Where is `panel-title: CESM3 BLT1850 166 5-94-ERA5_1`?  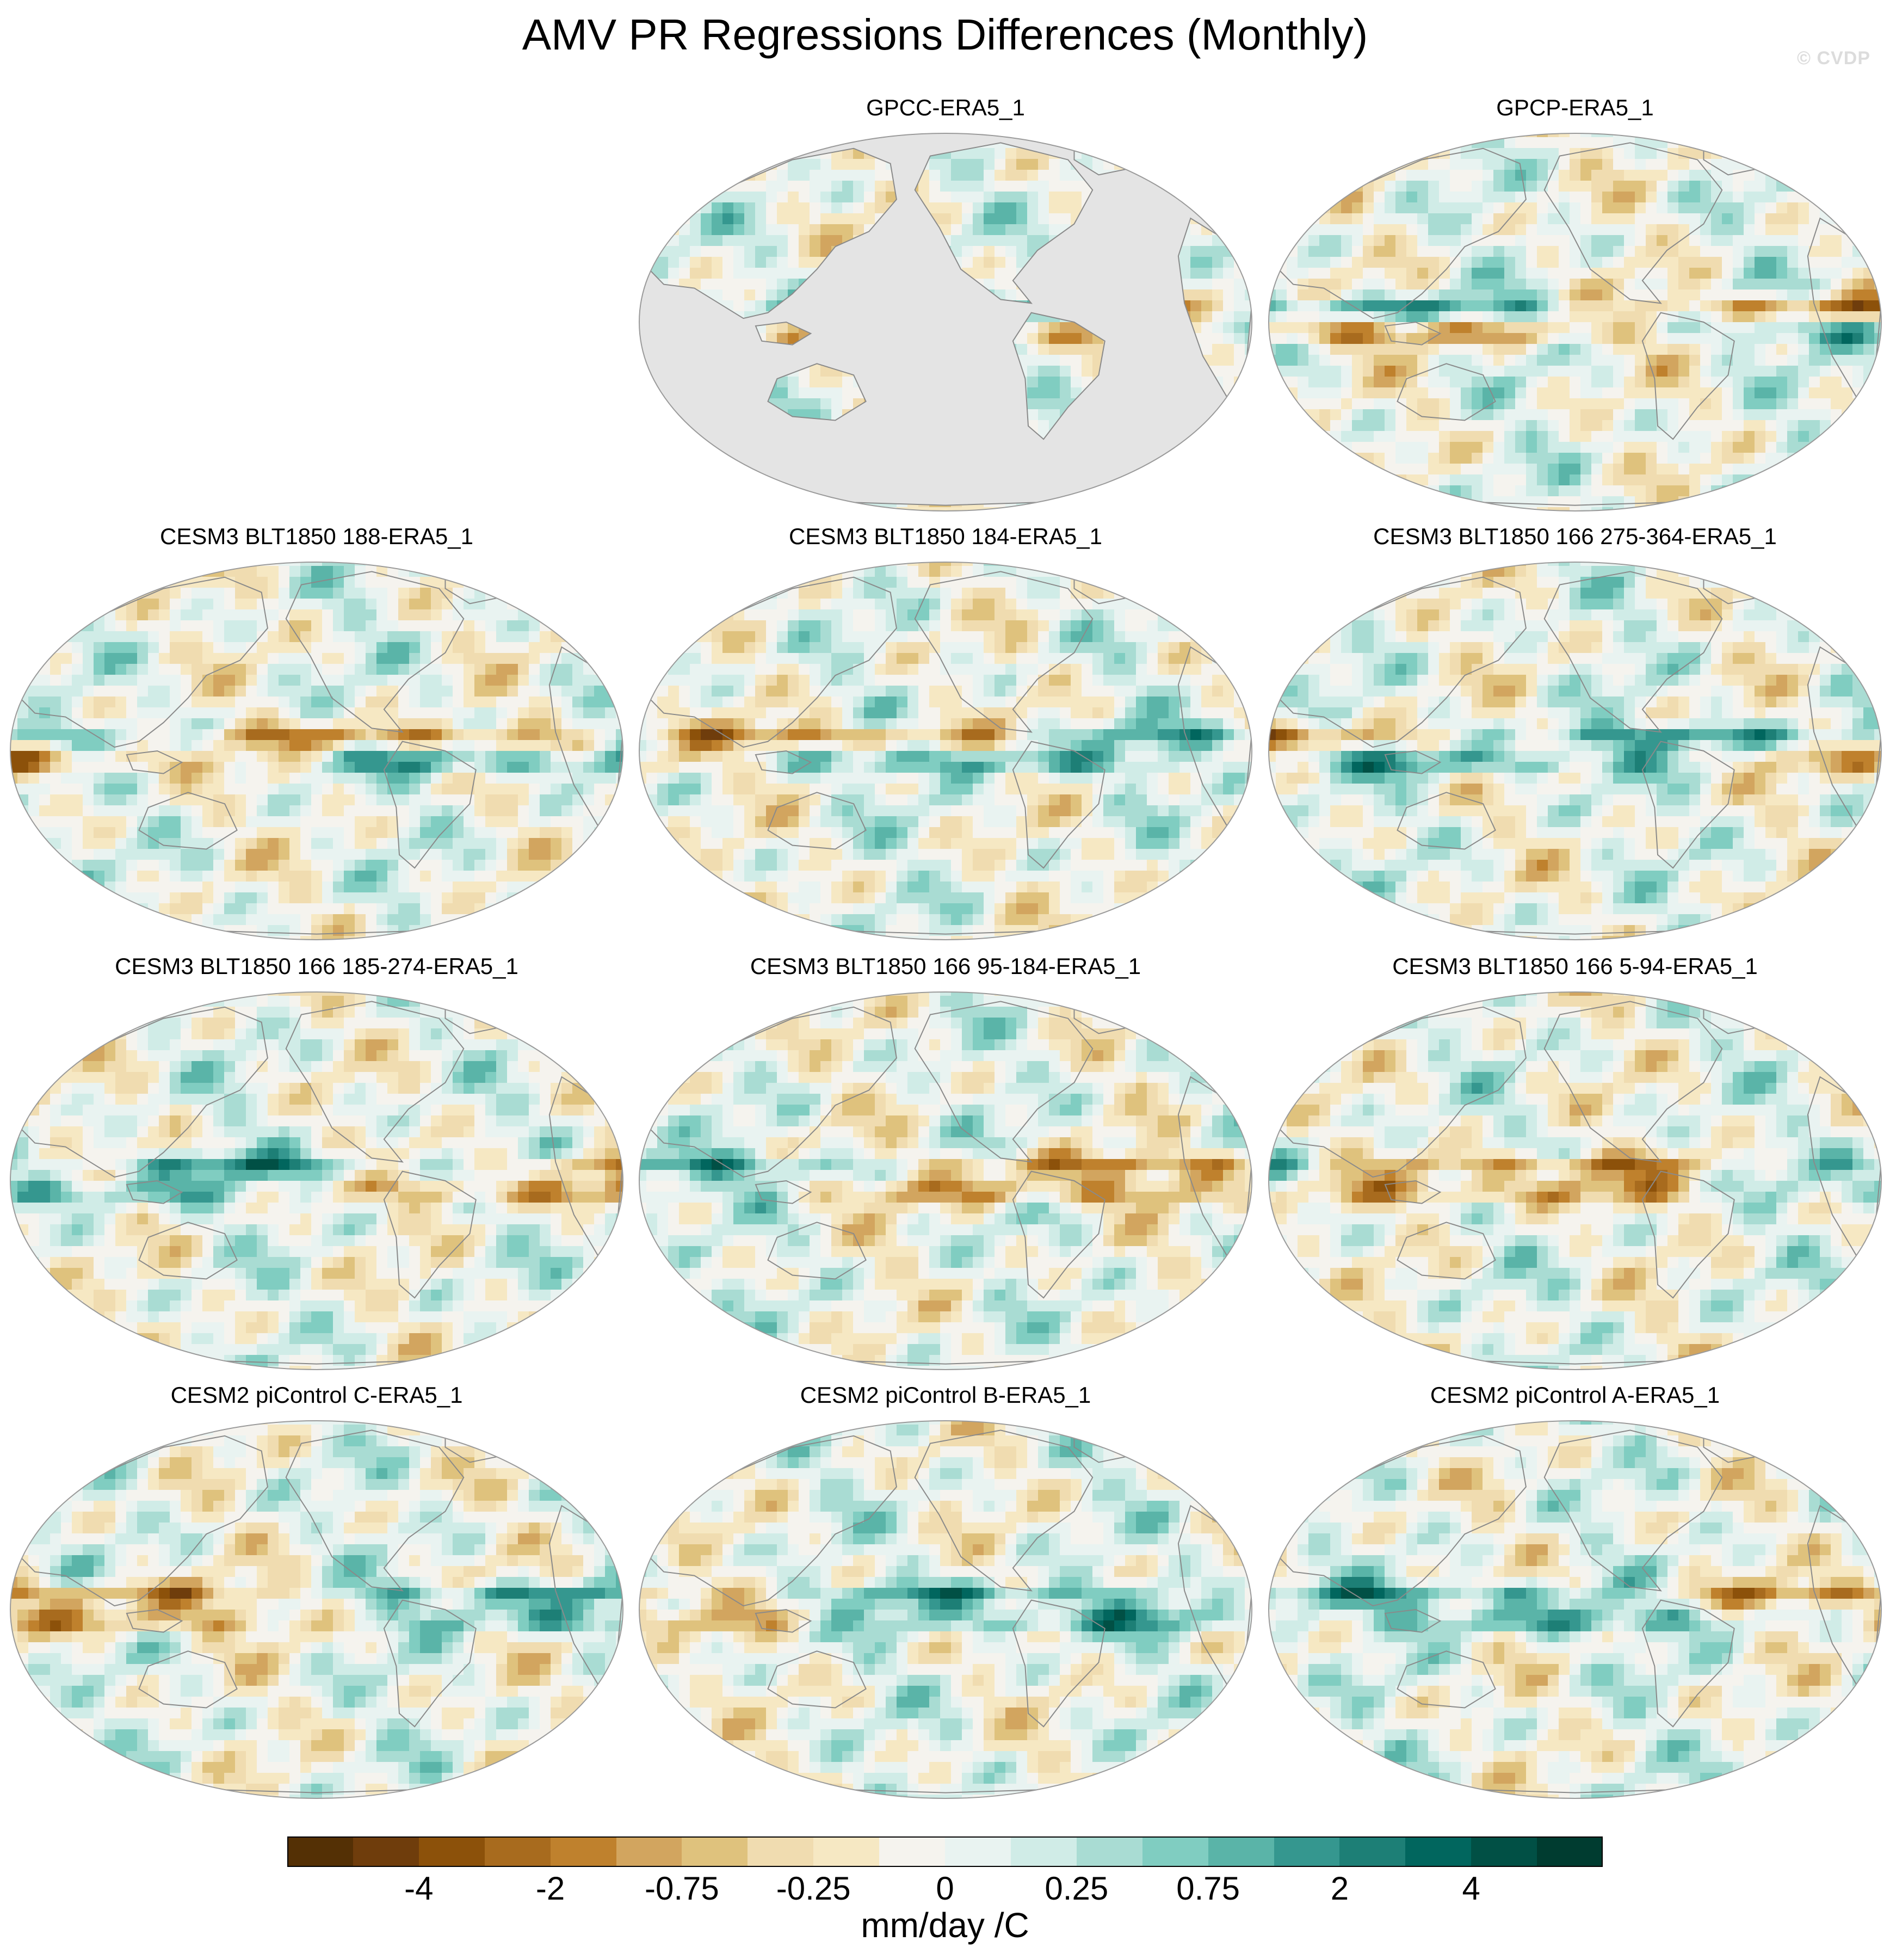
panel-title: CESM3 BLT1850 166 5-94-ERA5_1 is located at coordinates (1575, 966).